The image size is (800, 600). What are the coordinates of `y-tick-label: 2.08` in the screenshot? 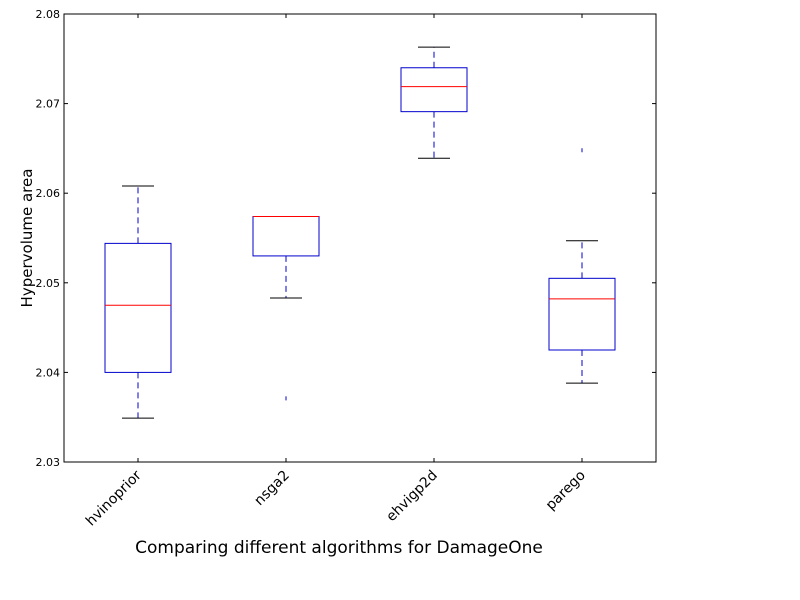 It's located at (48, 14).